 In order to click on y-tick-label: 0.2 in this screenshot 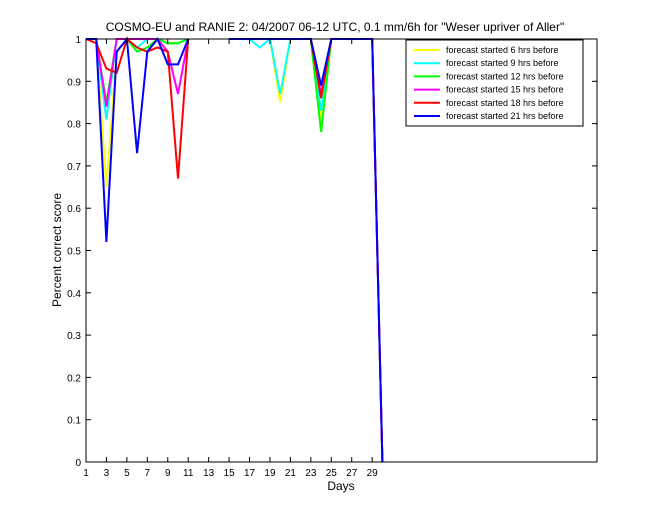, I will do `click(74, 378)`.